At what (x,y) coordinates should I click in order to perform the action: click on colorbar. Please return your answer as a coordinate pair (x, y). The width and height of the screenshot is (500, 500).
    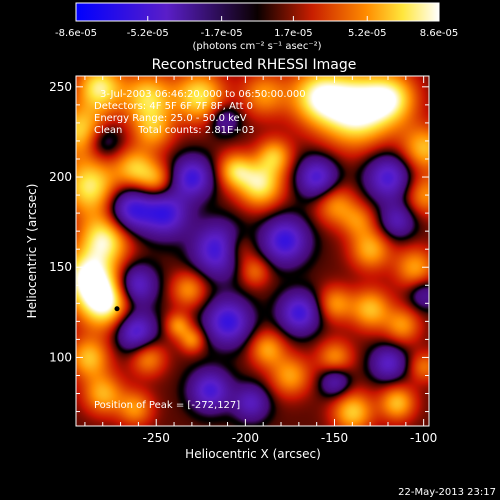
    Looking at the image, I should click on (257, 12).